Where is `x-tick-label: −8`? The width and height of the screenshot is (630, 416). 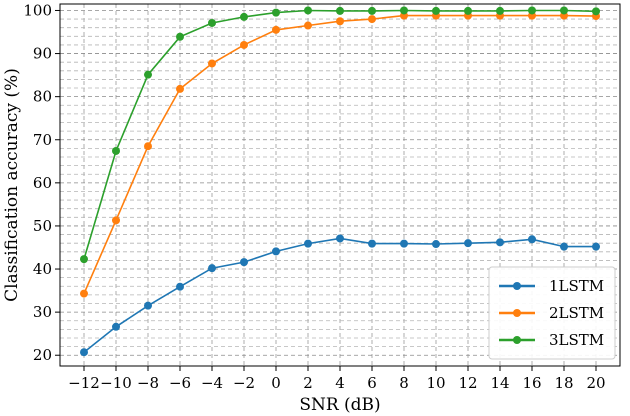 x-tick-label: −8 is located at coordinates (148, 383).